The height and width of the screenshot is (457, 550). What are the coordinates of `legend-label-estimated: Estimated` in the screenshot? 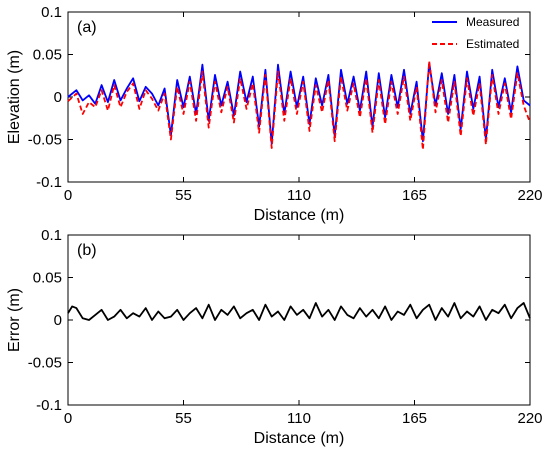 It's located at (492, 44).